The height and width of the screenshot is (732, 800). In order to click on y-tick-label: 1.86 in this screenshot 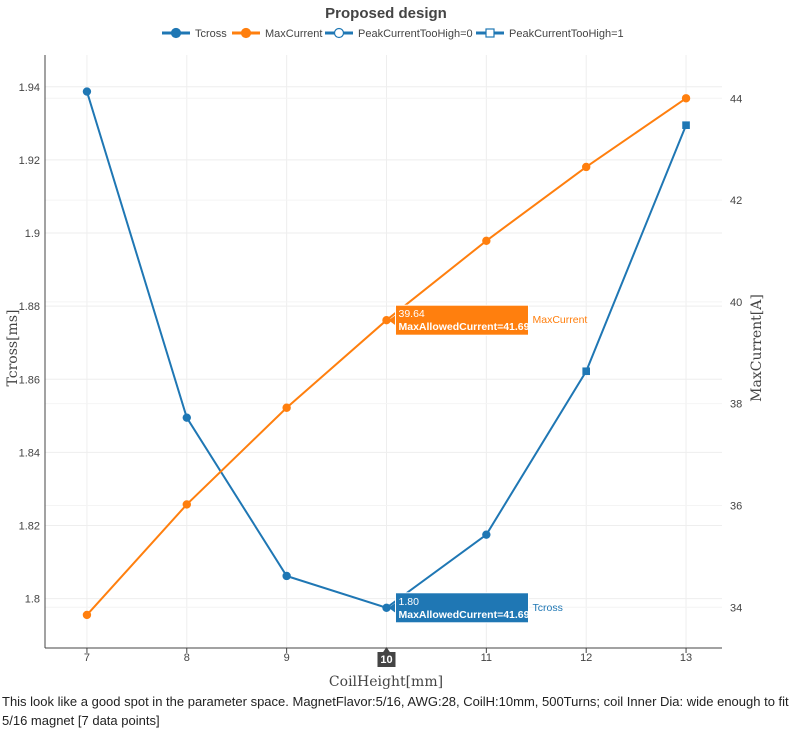, I will do `click(29, 380)`.